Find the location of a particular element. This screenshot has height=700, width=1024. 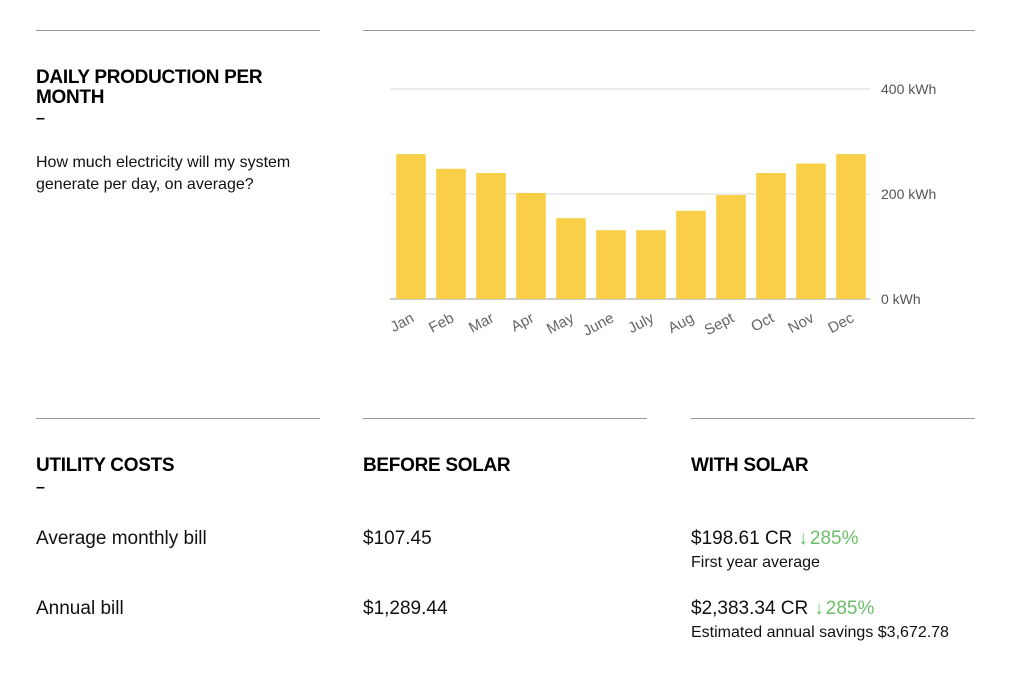

y-tick-label: 400 kWh is located at coordinates (908, 89).